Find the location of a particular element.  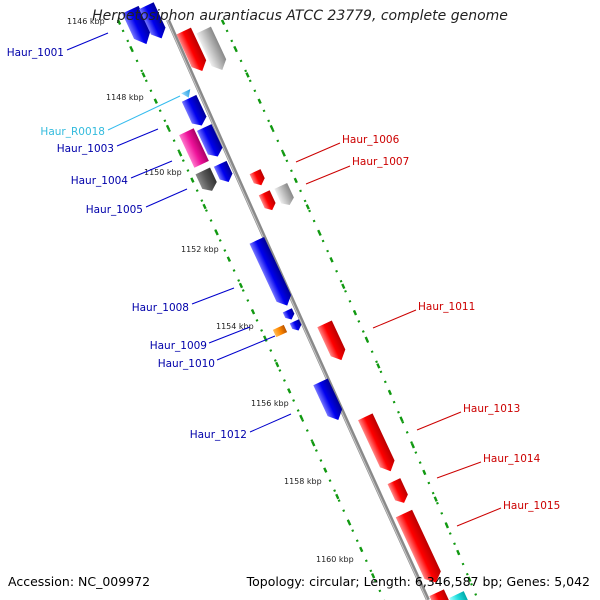

label-haur-1012: Haur_1012 is located at coordinates (218, 435).